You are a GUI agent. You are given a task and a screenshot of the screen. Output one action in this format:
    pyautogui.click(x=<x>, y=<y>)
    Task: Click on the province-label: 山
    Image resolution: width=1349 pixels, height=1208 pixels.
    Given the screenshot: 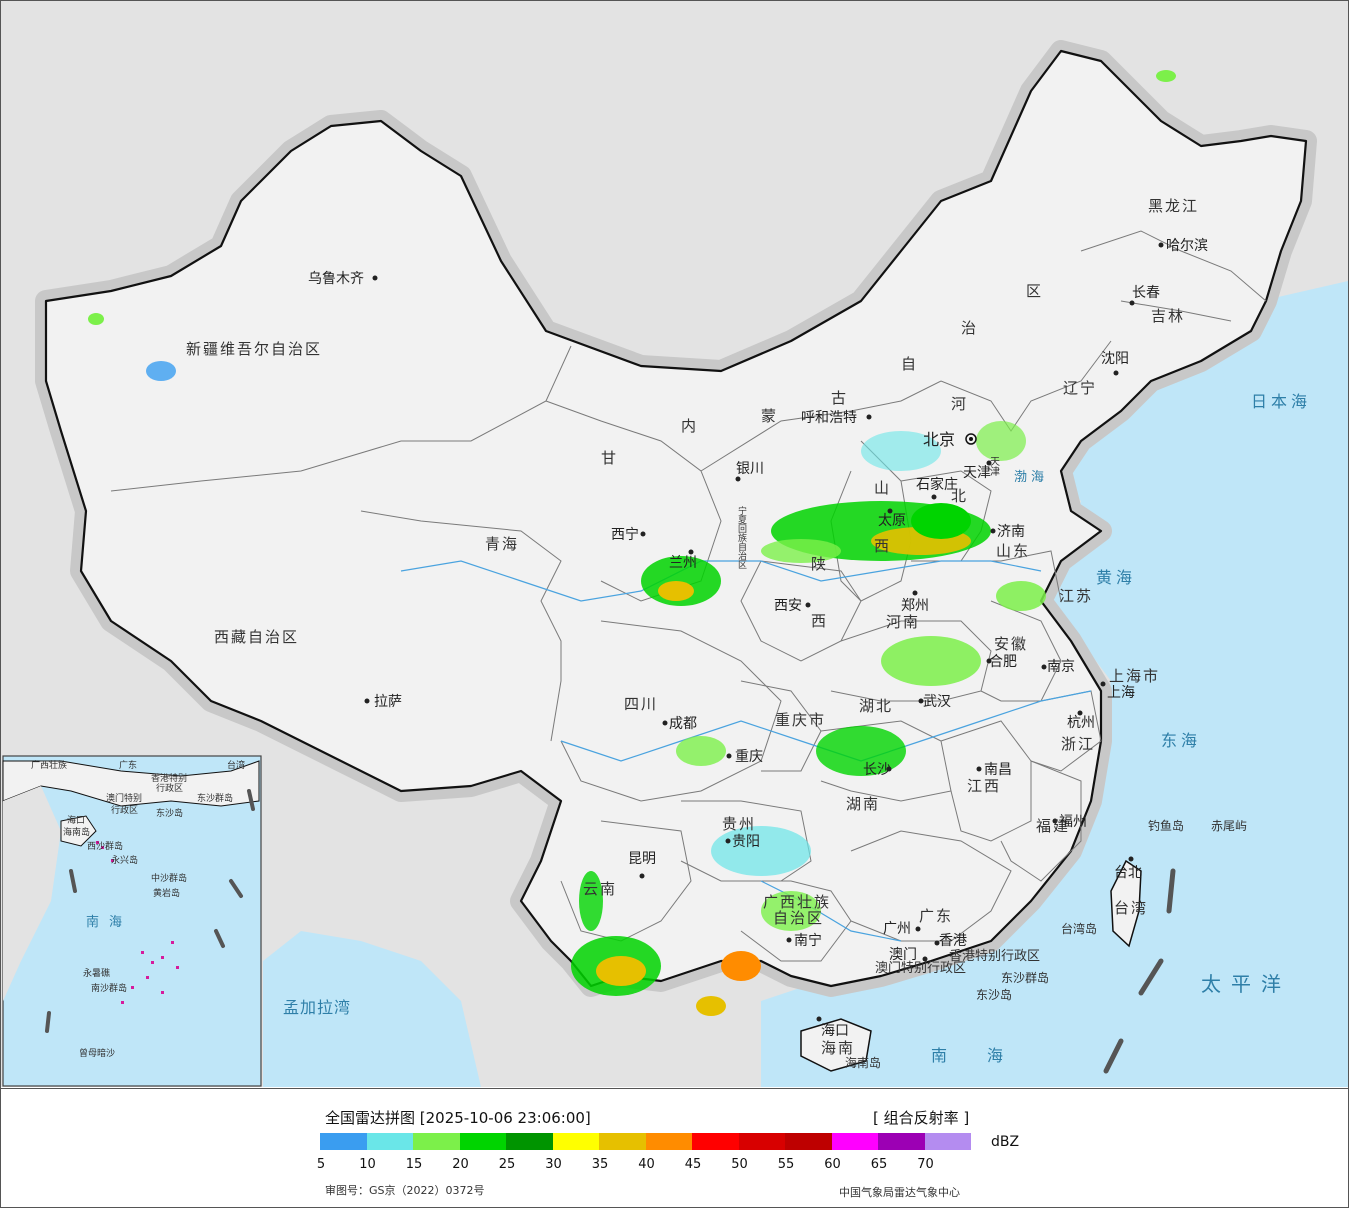 What is the action you would take?
    pyautogui.click(x=882, y=488)
    